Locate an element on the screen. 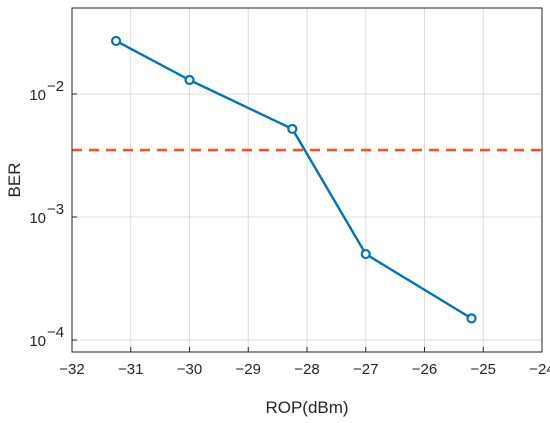 The width and height of the screenshot is (550, 423). x-tick-label: −27 is located at coordinates (365, 369).